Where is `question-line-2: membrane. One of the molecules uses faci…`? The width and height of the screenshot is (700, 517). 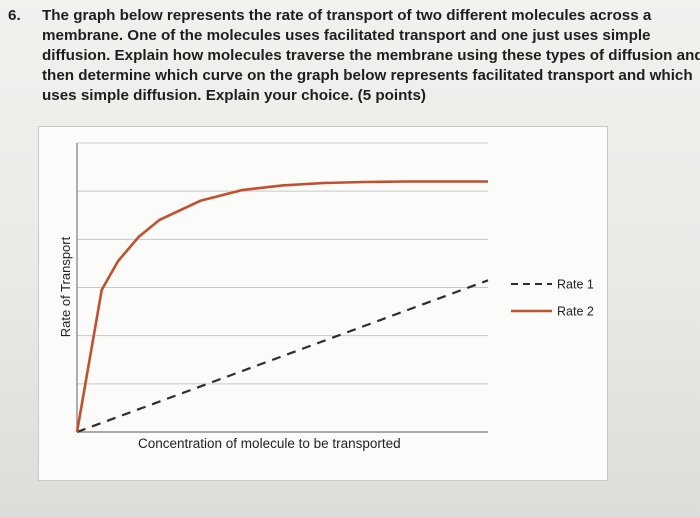 question-line-2: membrane. One of the molecules uses faci… is located at coordinates (346, 35).